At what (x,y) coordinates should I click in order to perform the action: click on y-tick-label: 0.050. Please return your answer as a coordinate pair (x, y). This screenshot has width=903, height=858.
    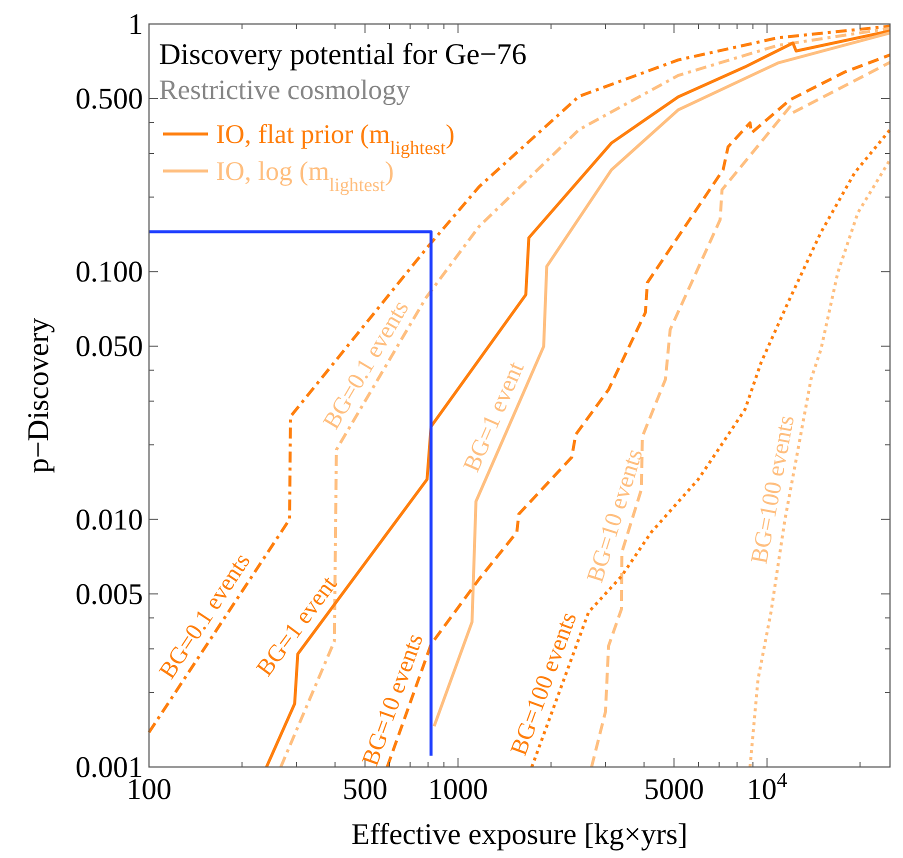
    Looking at the image, I should click on (109, 347).